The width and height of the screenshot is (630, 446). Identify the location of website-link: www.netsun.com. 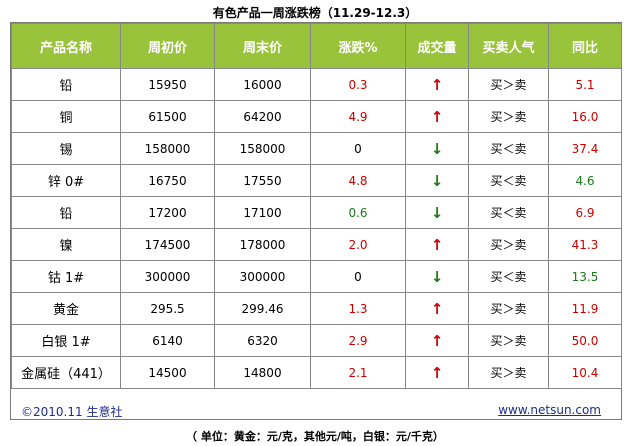
(549, 410).